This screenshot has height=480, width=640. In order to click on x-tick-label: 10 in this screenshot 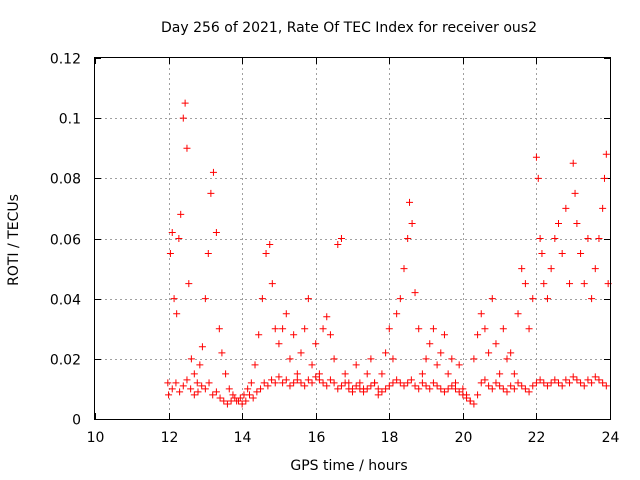, I will do `click(96, 438)`.